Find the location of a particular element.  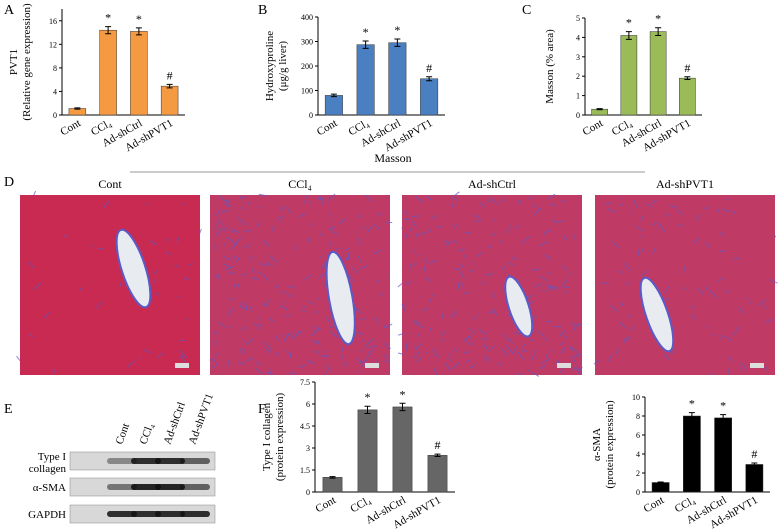

y-tick-label: 2 is located at coordinates (638, 473).